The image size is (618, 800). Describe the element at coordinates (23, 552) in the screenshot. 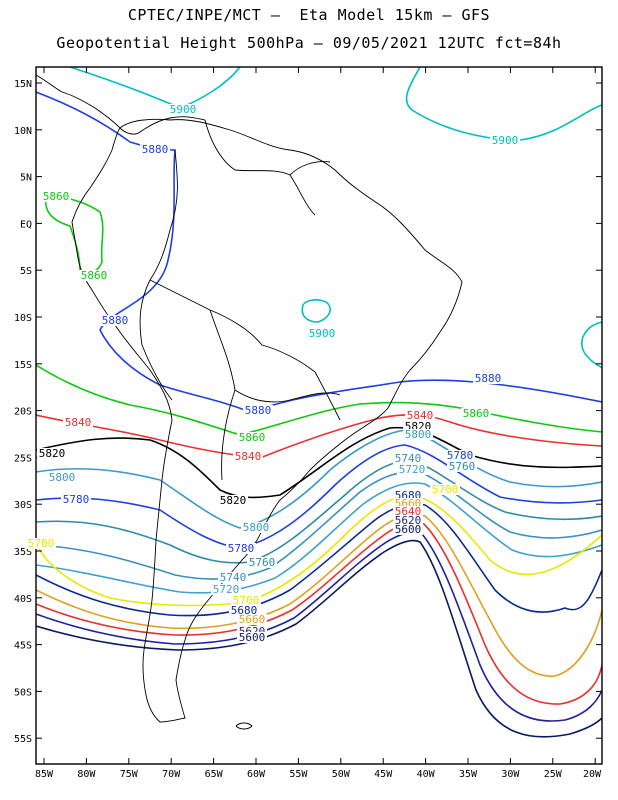

I see `lat-tick-label: 35S` at that location.